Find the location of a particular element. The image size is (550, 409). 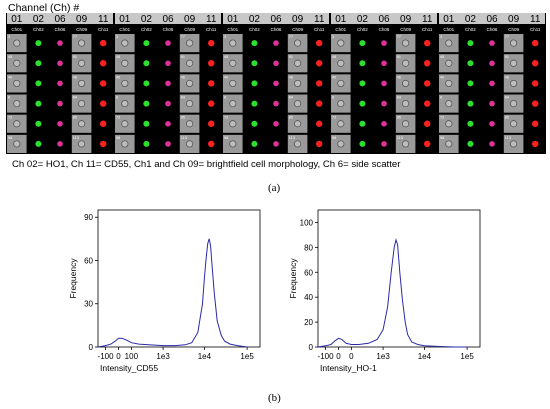

ho1-x-tick-label: 1e4 is located at coordinates (425, 356).